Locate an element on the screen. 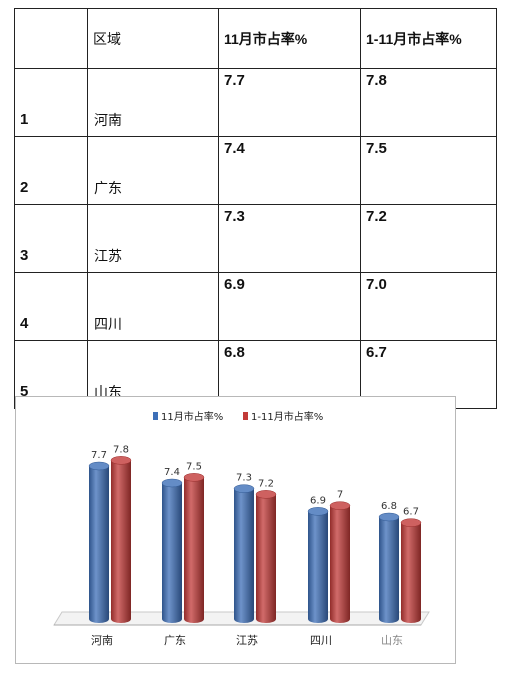  data-label: 6.9 is located at coordinates (318, 500).